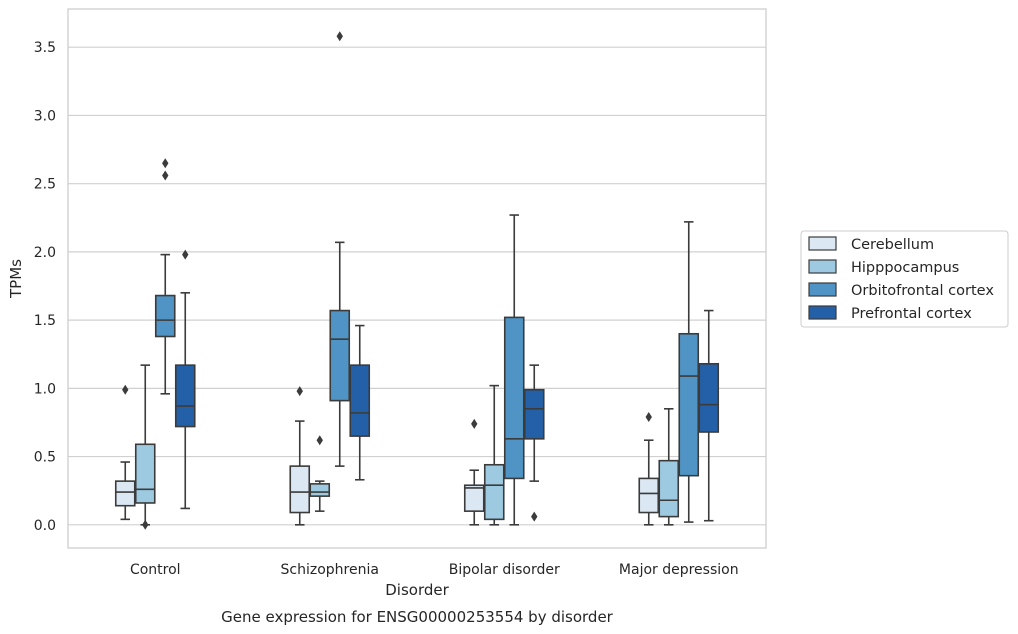 The height and width of the screenshot is (634, 1018). I want to click on legend-label: Prefrontal cortex, so click(911, 314).